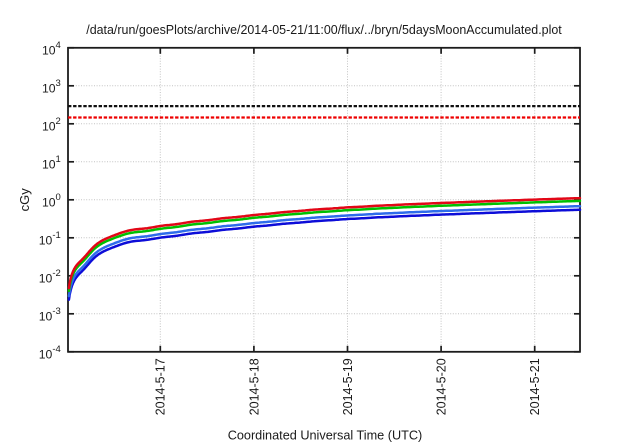  Describe the element at coordinates (348, 386) in the screenshot. I see `svg-text: 2014-5-19` at that location.